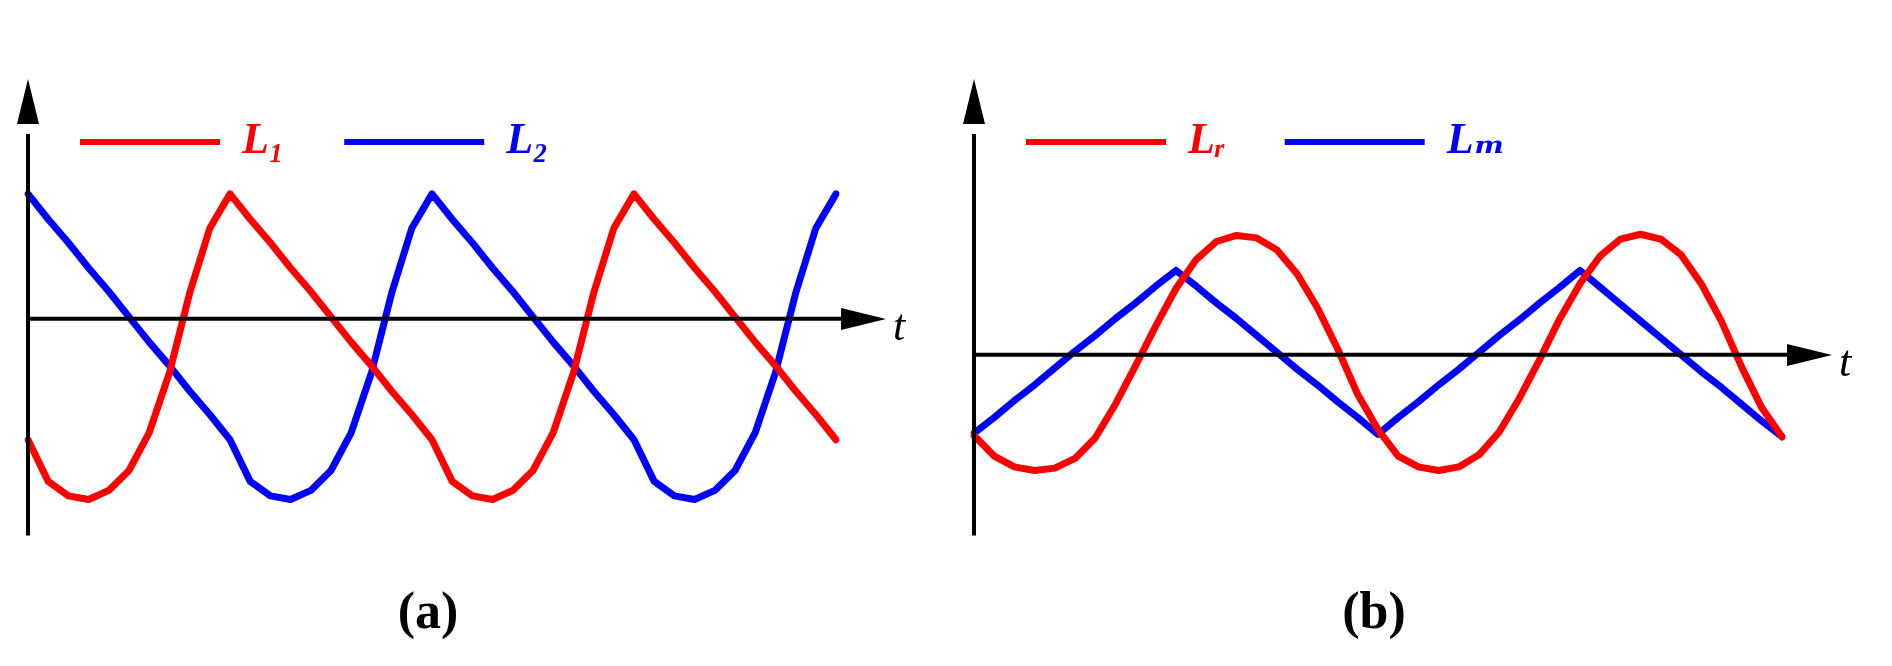 The image size is (1892, 666). I want to click on legend-label: L₁, so click(263, 139).